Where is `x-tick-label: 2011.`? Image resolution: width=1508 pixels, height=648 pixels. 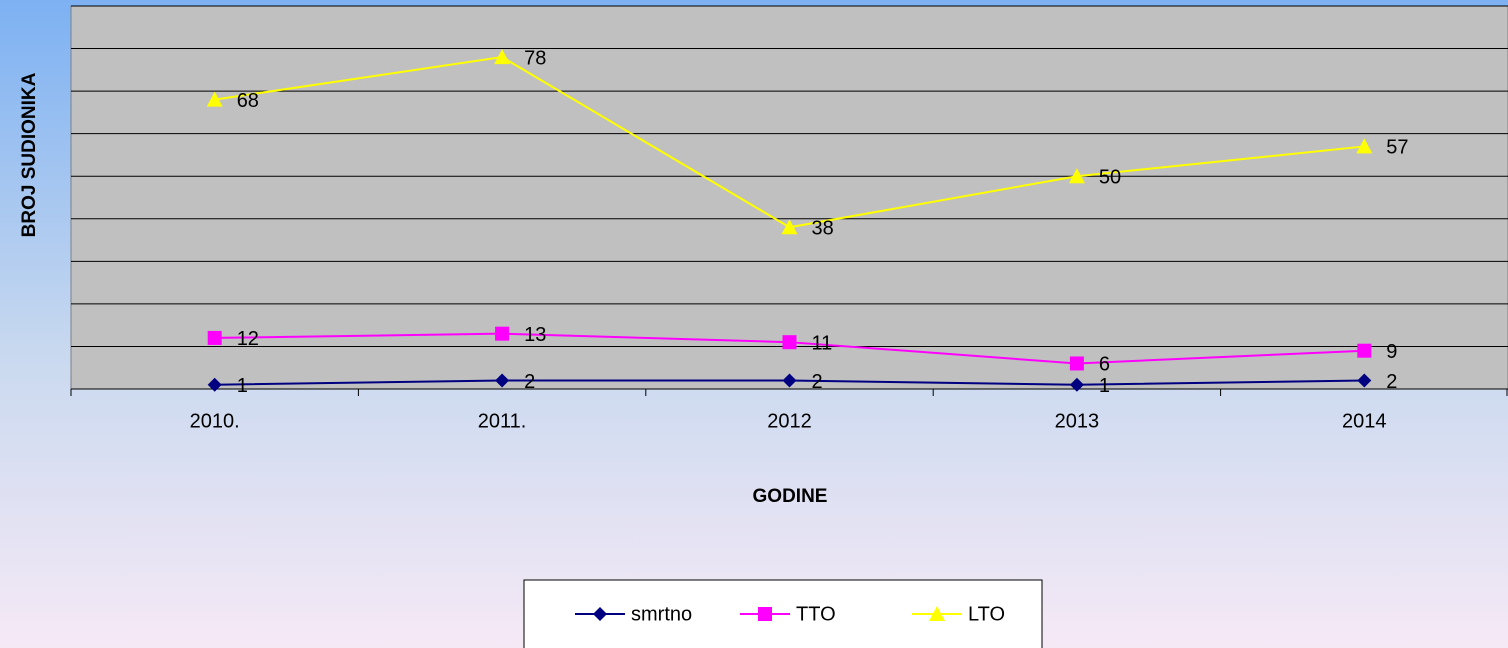 x-tick-label: 2011. is located at coordinates (502, 421).